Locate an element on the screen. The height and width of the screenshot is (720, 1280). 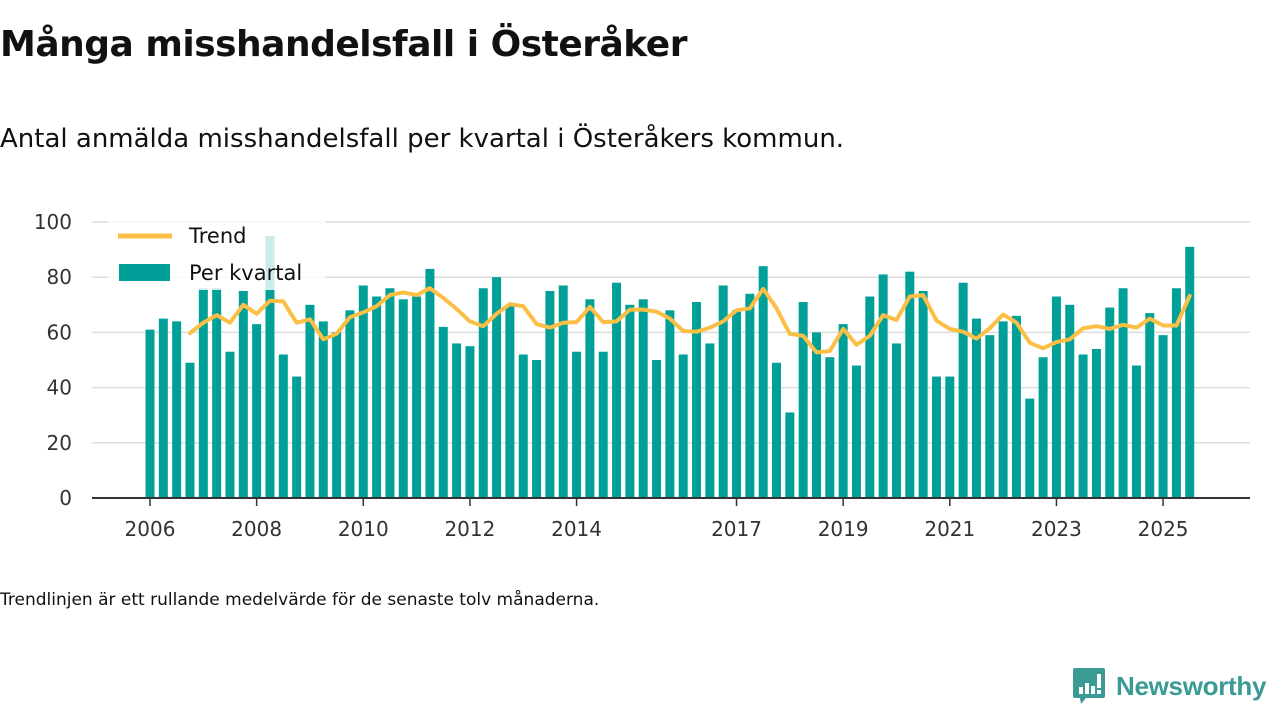
trend-line is located at coordinates (690, 320).